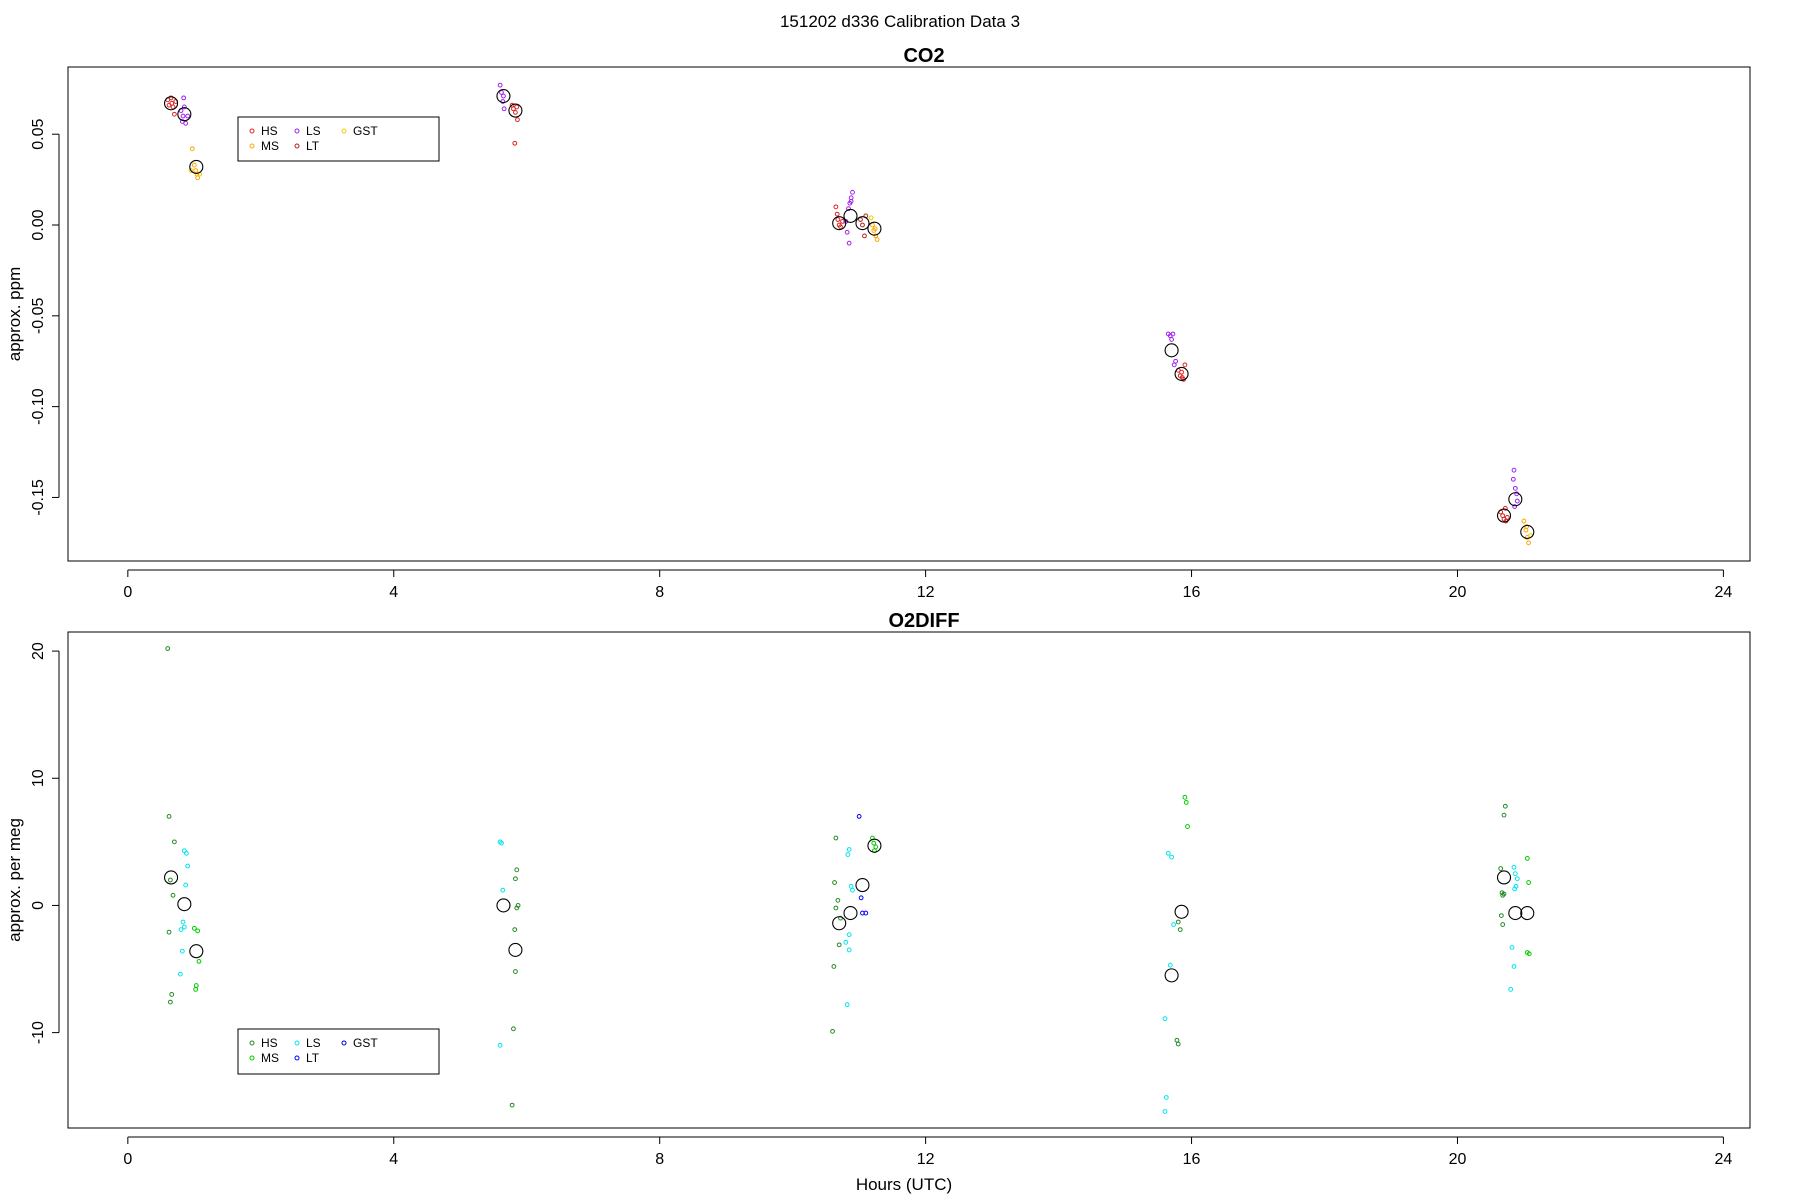 The height and width of the screenshot is (1200, 1800). What do you see at coordinates (313, 1043) in the screenshot?
I see `legend-label: LS` at bounding box center [313, 1043].